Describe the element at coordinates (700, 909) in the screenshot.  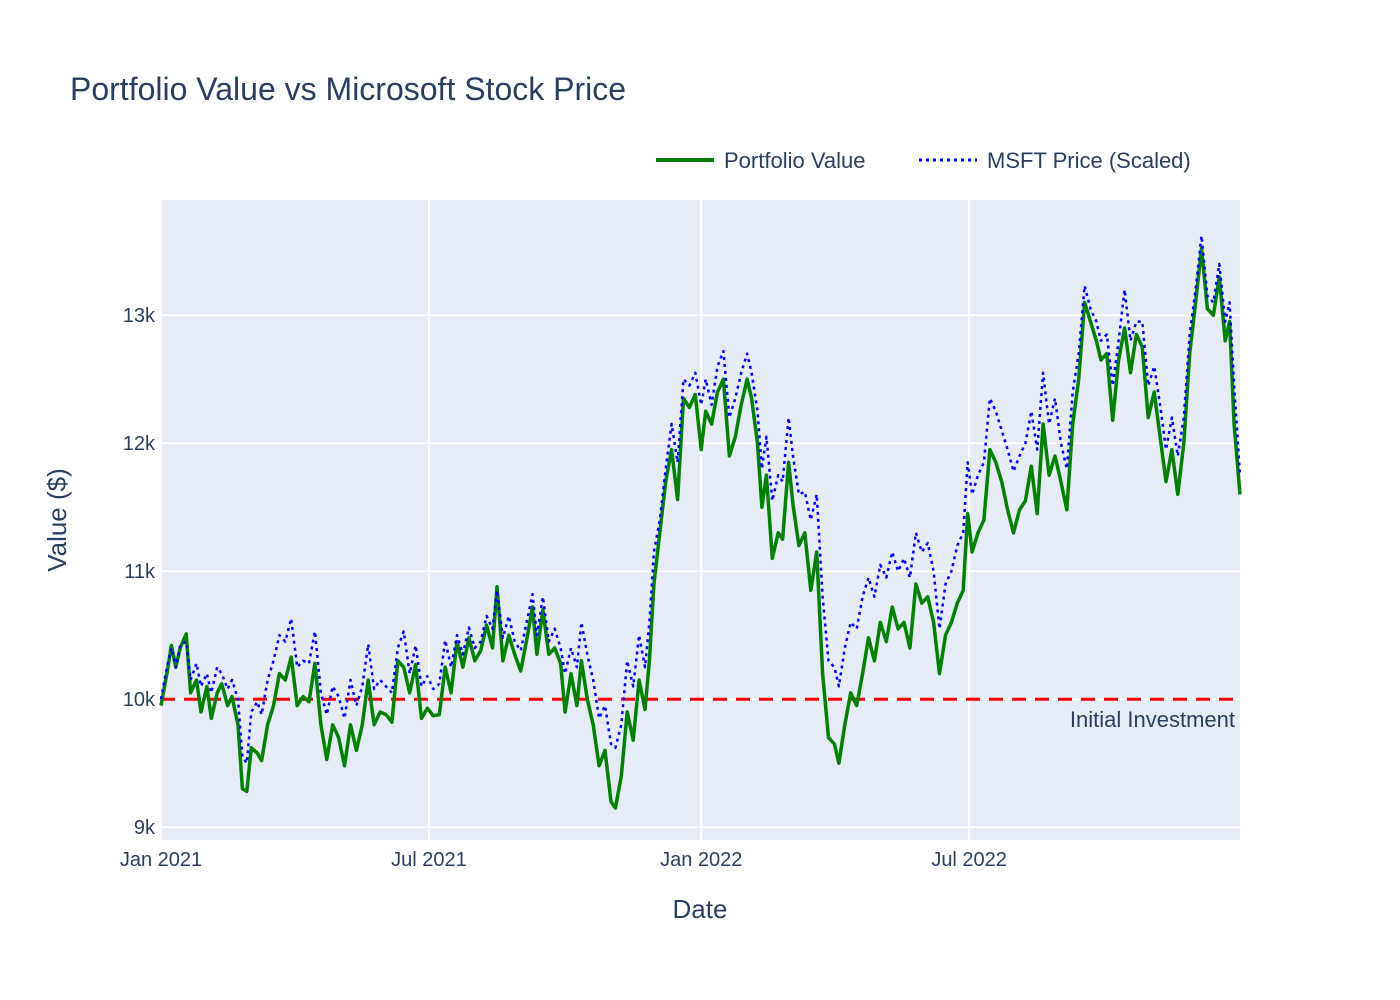
I see `x-axis-title: Date` at that location.